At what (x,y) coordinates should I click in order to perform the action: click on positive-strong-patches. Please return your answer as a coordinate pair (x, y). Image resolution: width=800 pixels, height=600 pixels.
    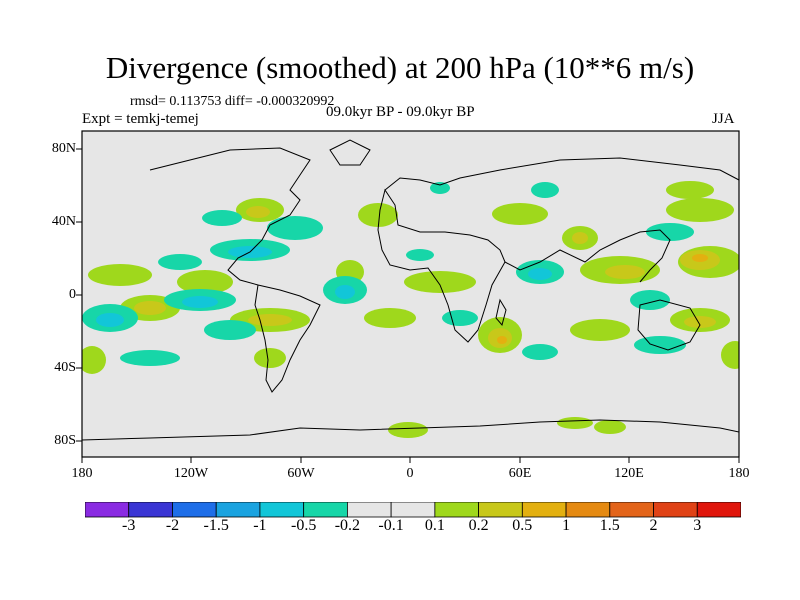
    Looking at the image, I should click on (602, 299).